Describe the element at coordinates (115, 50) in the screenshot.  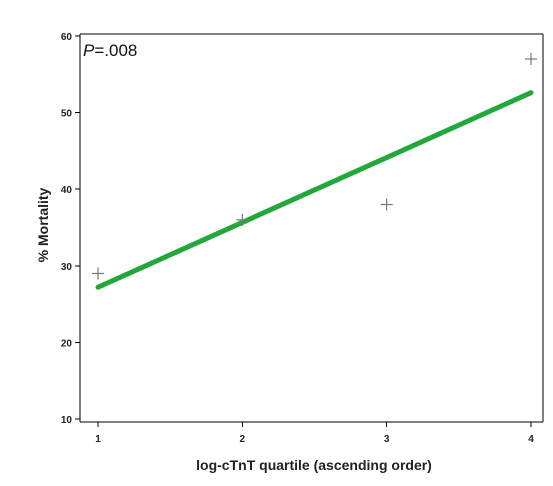
I see `p-value-text: =.008` at that location.